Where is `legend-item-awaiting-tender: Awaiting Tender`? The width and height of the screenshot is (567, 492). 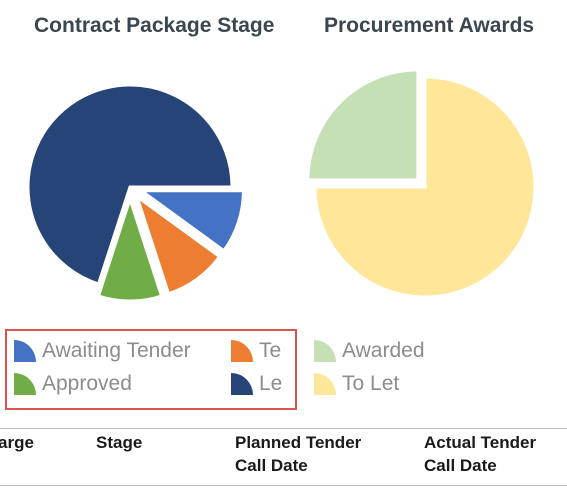
legend-item-awaiting-tender: Awaiting Tender is located at coordinates (119, 351).